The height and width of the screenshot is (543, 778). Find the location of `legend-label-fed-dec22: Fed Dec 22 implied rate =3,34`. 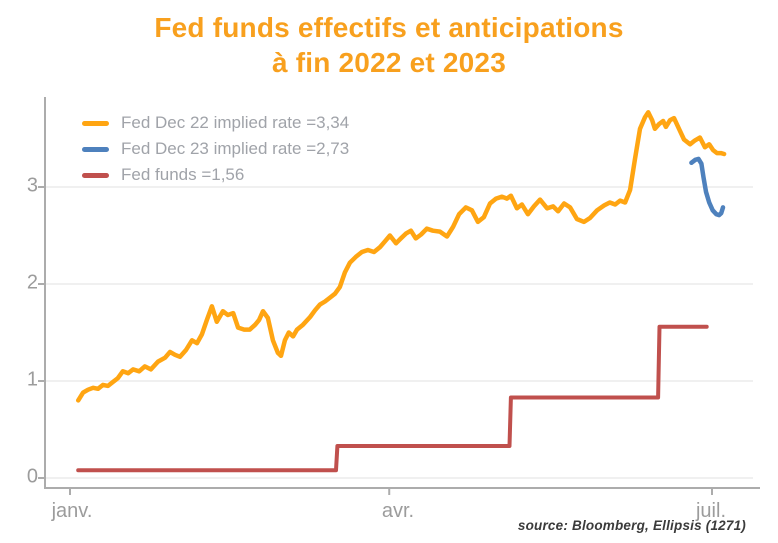

legend-label-fed-dec22: Fed Dec 22 implied rate =3,34 is located at coordinates (235, 122).